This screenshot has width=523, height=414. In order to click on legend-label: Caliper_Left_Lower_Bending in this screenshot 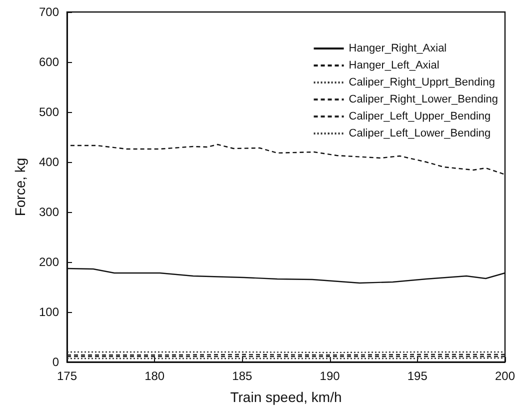, I will do `click(419, 134)`.